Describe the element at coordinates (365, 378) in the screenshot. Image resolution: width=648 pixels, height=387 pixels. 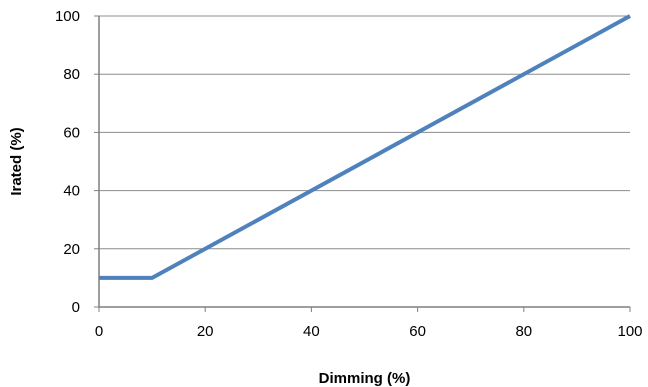
I see `x-axis-title: Dimming (%)` at that location.